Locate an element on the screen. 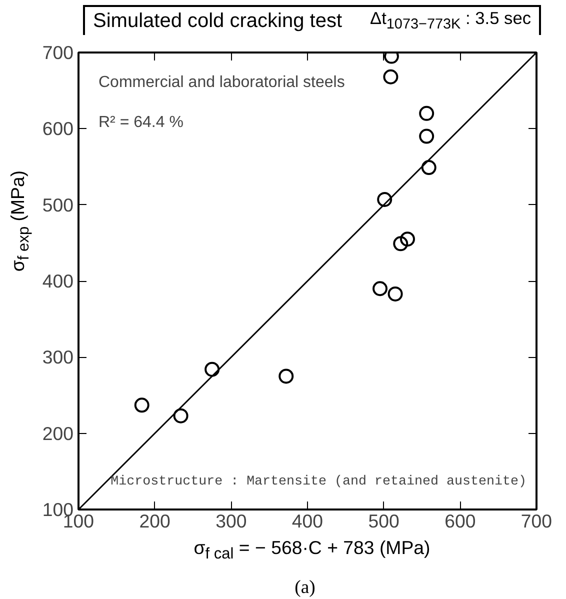 The image size is (566, 599). x-tick-label: 200 is located at coordinates (154, 521).